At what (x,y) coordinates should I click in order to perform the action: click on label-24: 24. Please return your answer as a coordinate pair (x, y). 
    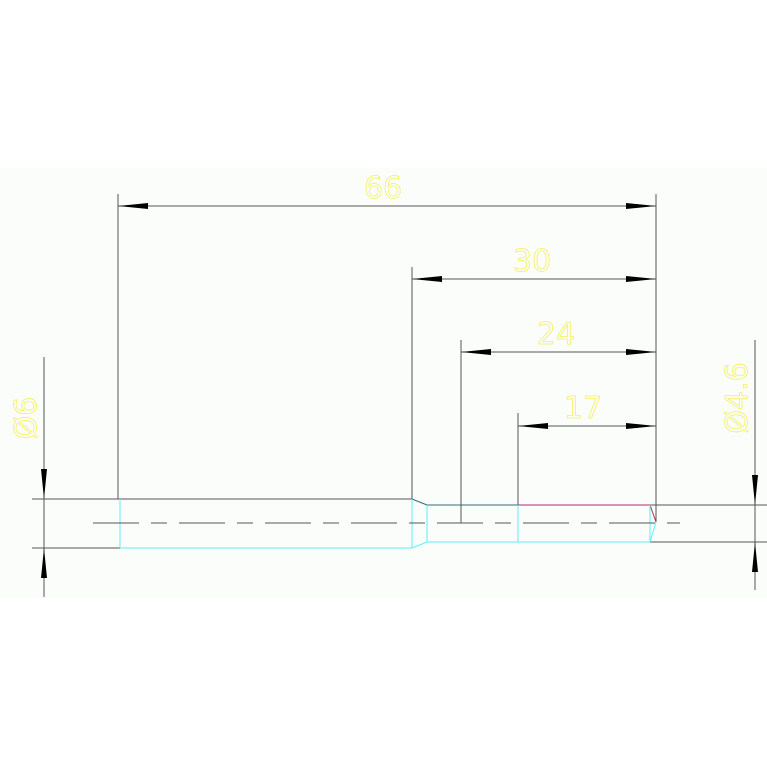
    Looking at the image, I should click on (556, 334).